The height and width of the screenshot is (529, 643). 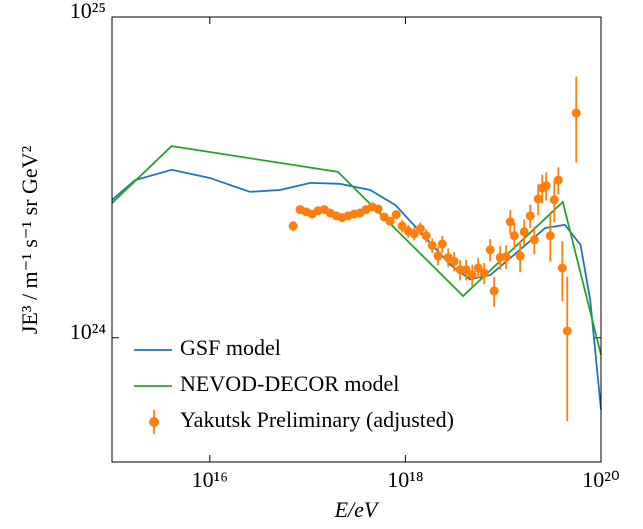 I want to click on legend-swatch, so click(x=154, y=422).